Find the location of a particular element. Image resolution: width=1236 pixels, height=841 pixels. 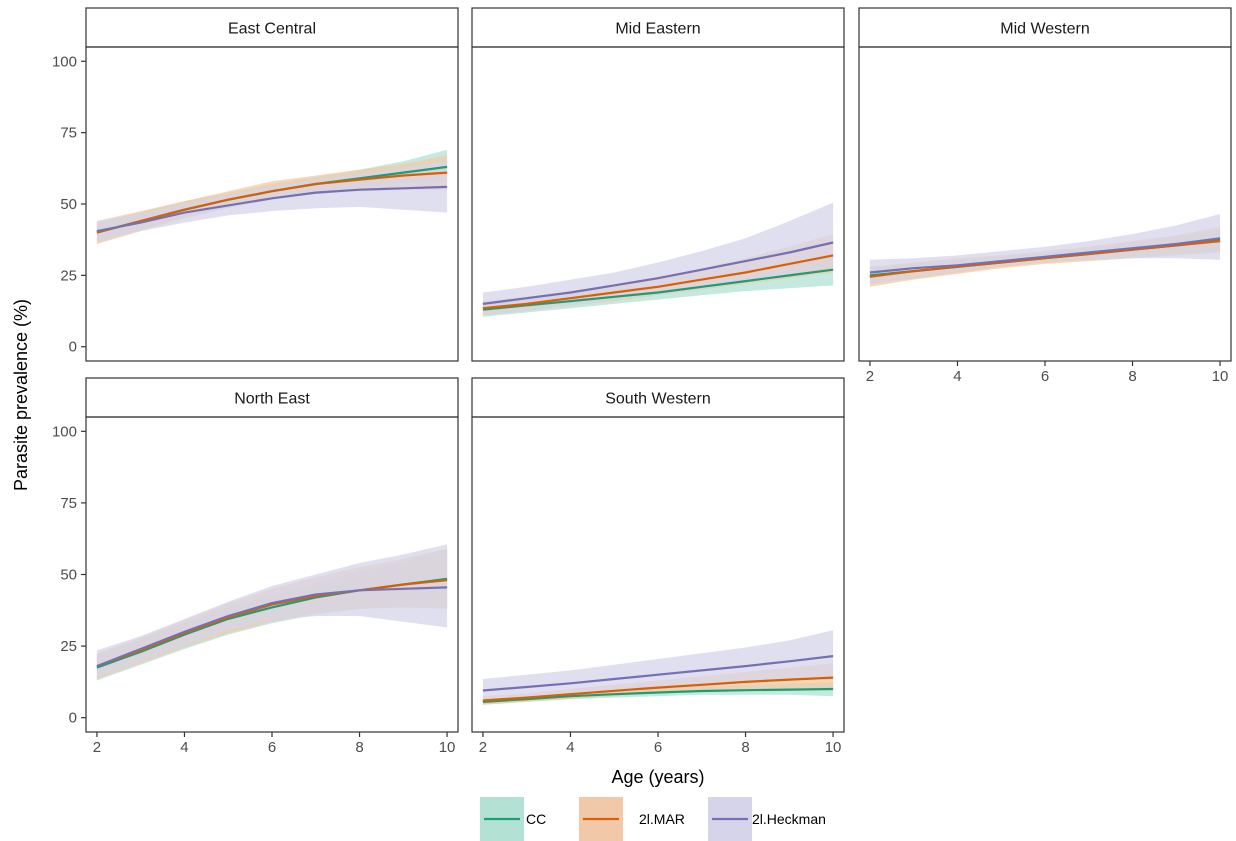

y-axis-title: Parasite prevalence (%) is located at coordinates (21, 395).